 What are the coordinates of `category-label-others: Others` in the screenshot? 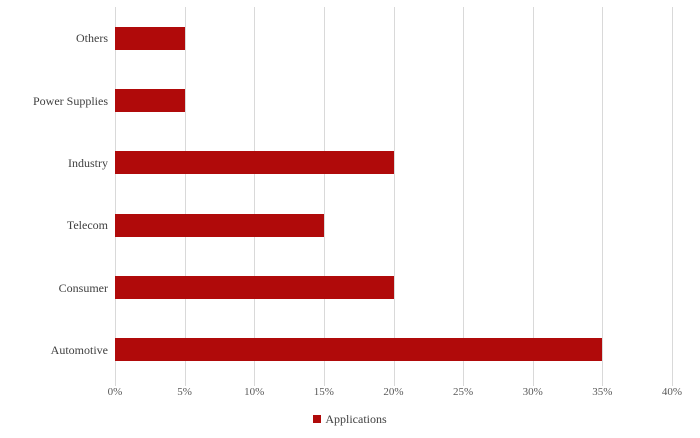 It's located at (92, 38).